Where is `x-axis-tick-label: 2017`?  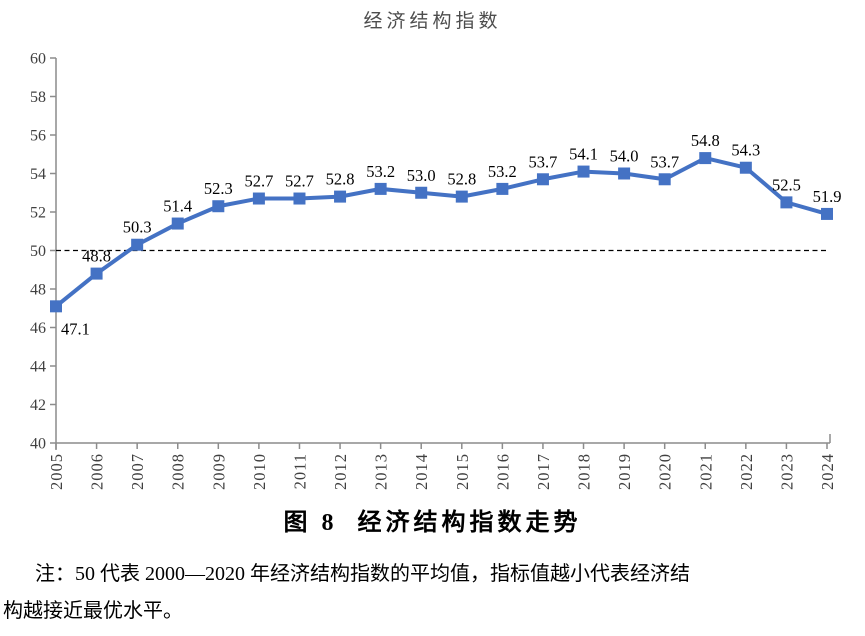 x-axis-tick-label: 2017 is located at coordinates (543, 471).